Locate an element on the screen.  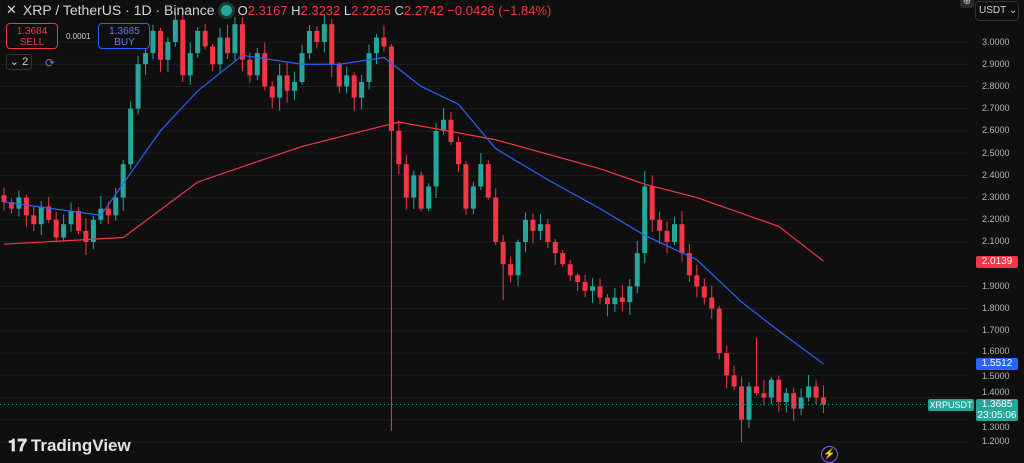
ma-fast-price-label: 1.5512 is located at coordinates (997, 364).